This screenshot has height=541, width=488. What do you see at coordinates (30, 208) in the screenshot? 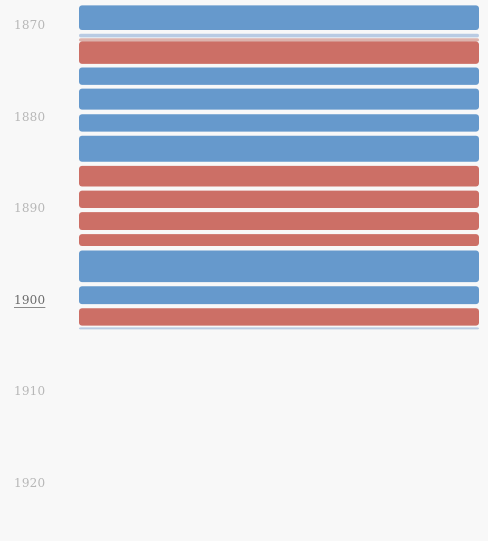
I see `year-tick-1890: 1890` at bounding box center [30, 208].